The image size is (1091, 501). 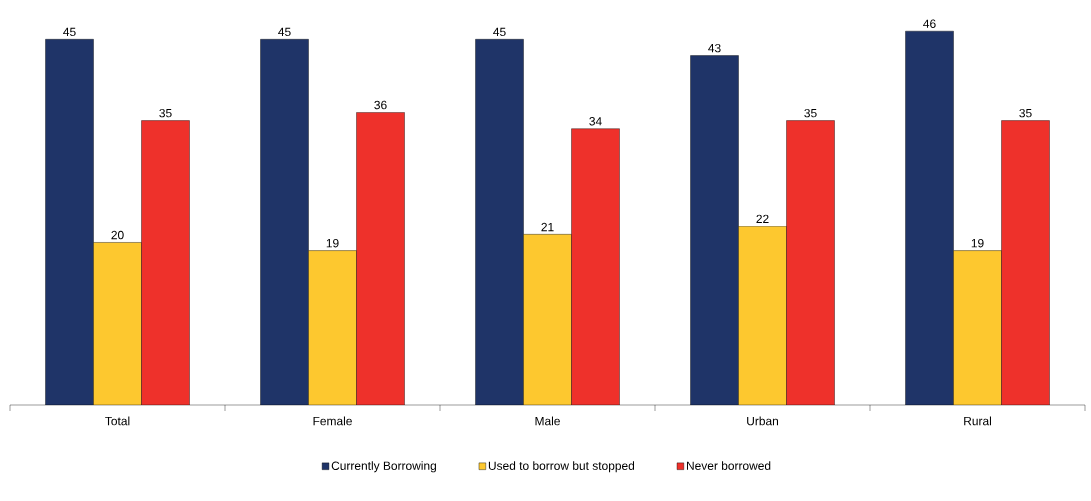 I want to click on data-label: 22, so click(x=762, y=219).